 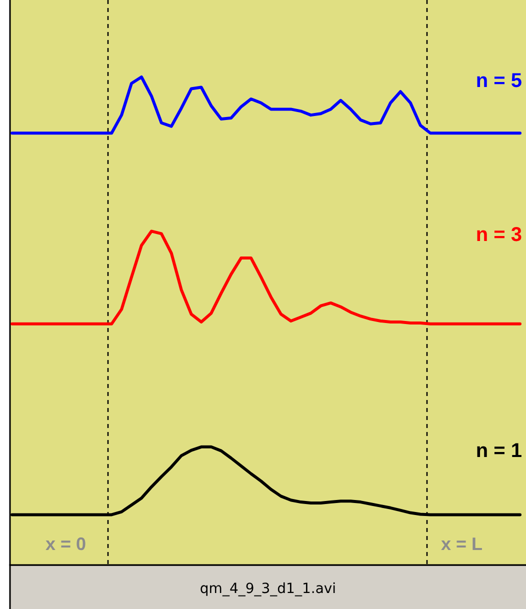 What do you see at coordinates (65, 544) in the screenshot?
I see `annotation: x = 0` at bounding box center [65, 544].